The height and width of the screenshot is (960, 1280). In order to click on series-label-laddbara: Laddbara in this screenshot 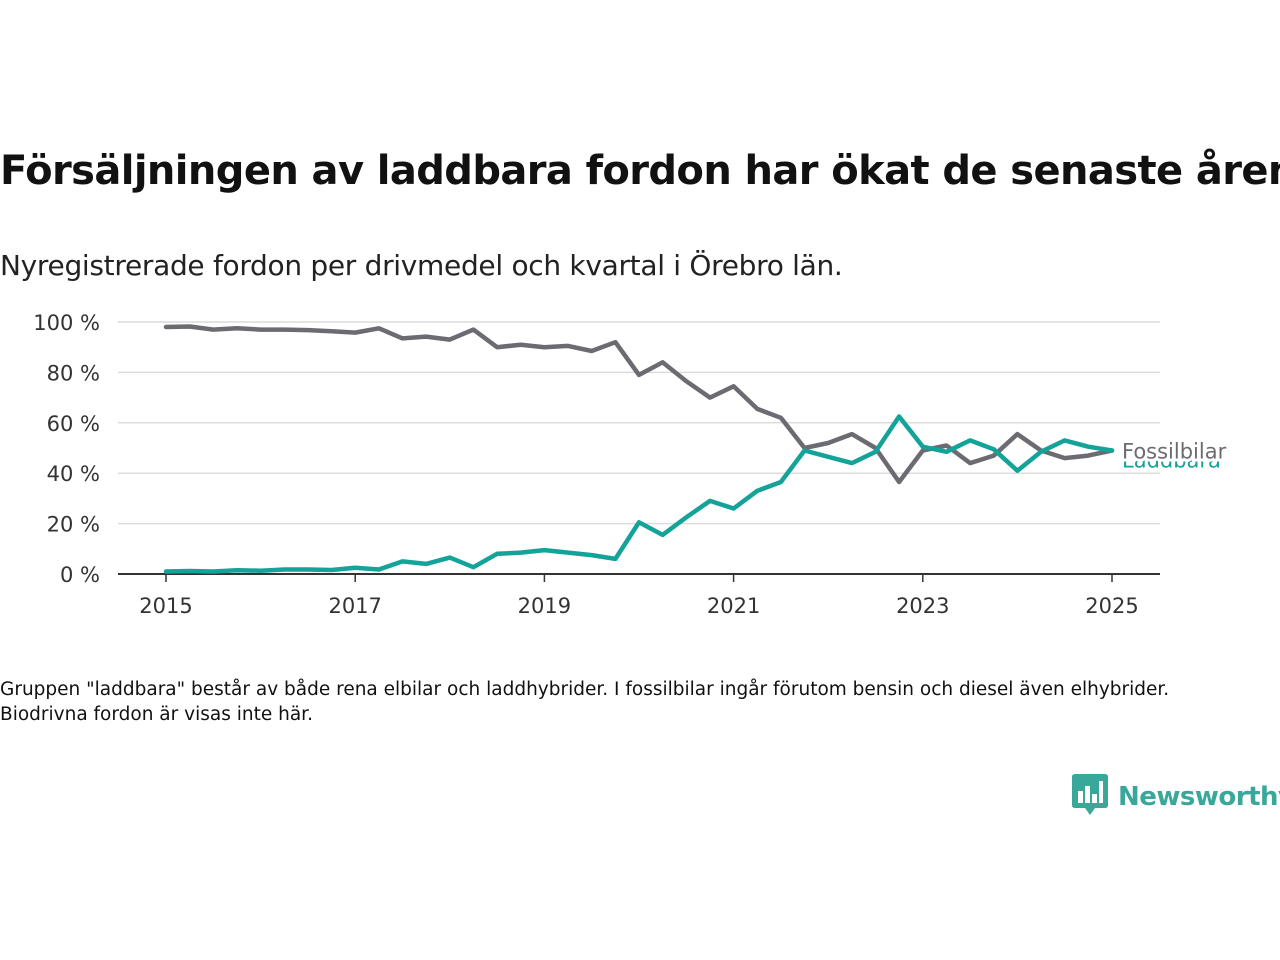, I will do `click(1171, 461)`.